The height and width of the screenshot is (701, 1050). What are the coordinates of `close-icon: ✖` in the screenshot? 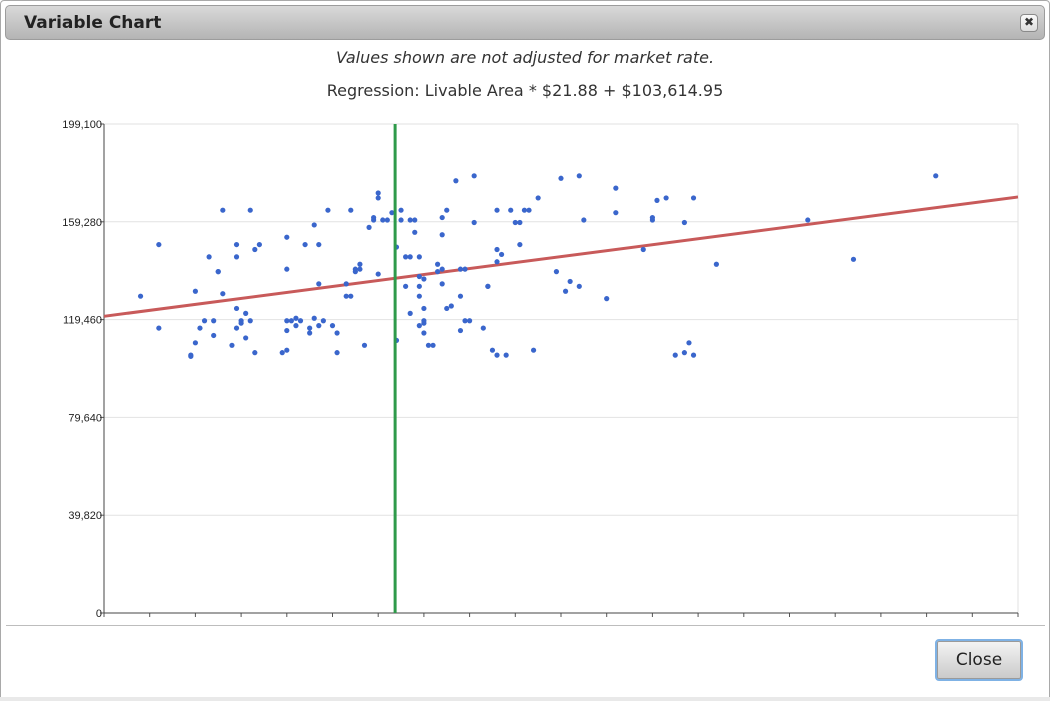 It's located at (1029, 23).